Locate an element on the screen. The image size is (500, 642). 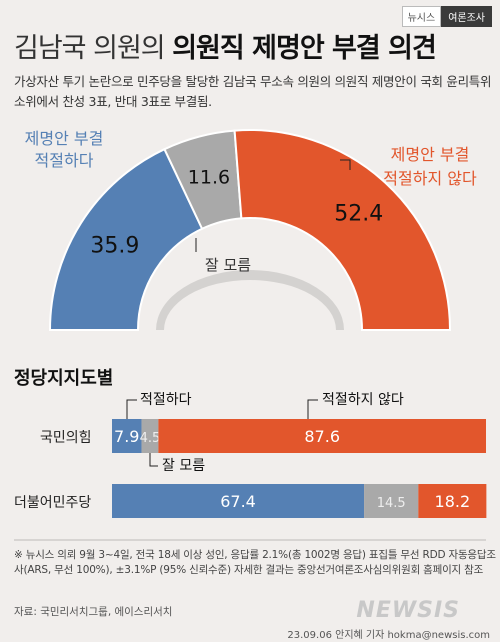
credit: 23.09.06 안지혜 기자 hokma@newsis.com is located at coordinates (388, 635).